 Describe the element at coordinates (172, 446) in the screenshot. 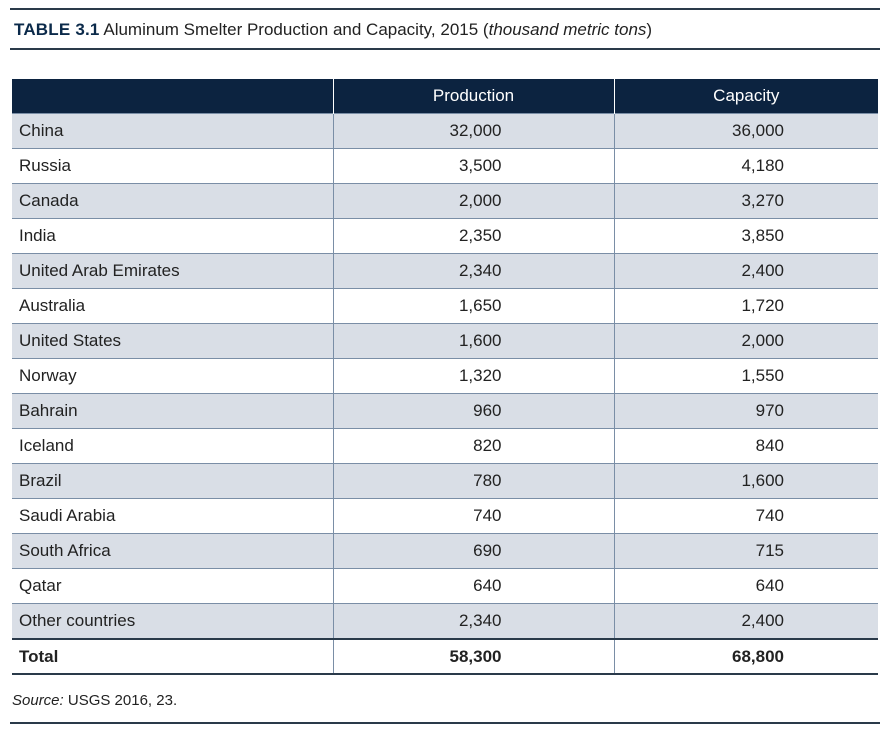

I see `country-cell: Iceland` at that location.